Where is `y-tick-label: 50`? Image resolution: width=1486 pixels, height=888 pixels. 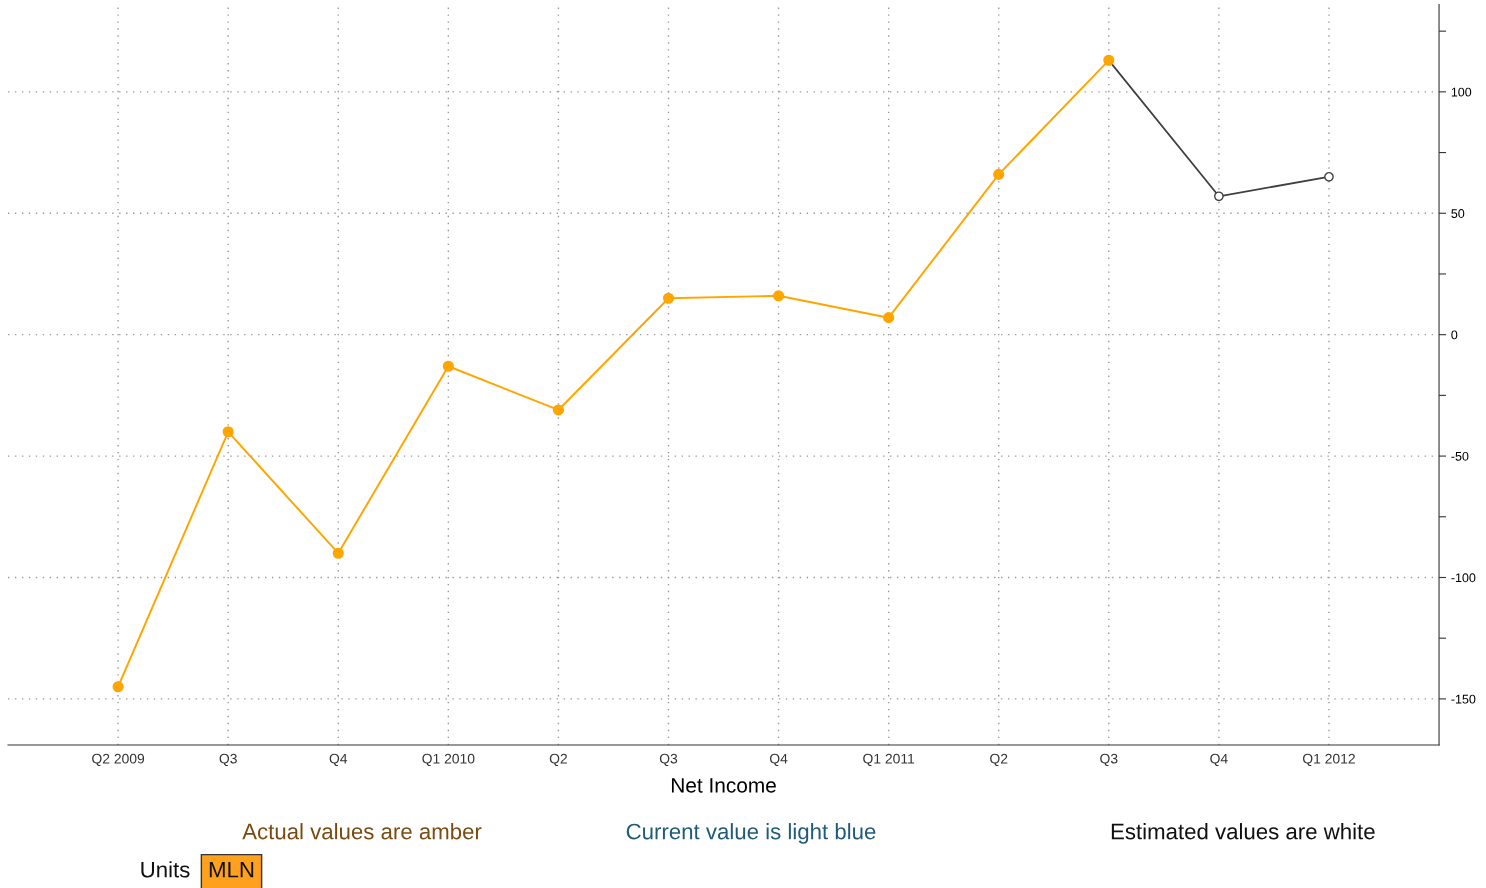
y-tick-label: 50 is located at coordinates (1458, 213).